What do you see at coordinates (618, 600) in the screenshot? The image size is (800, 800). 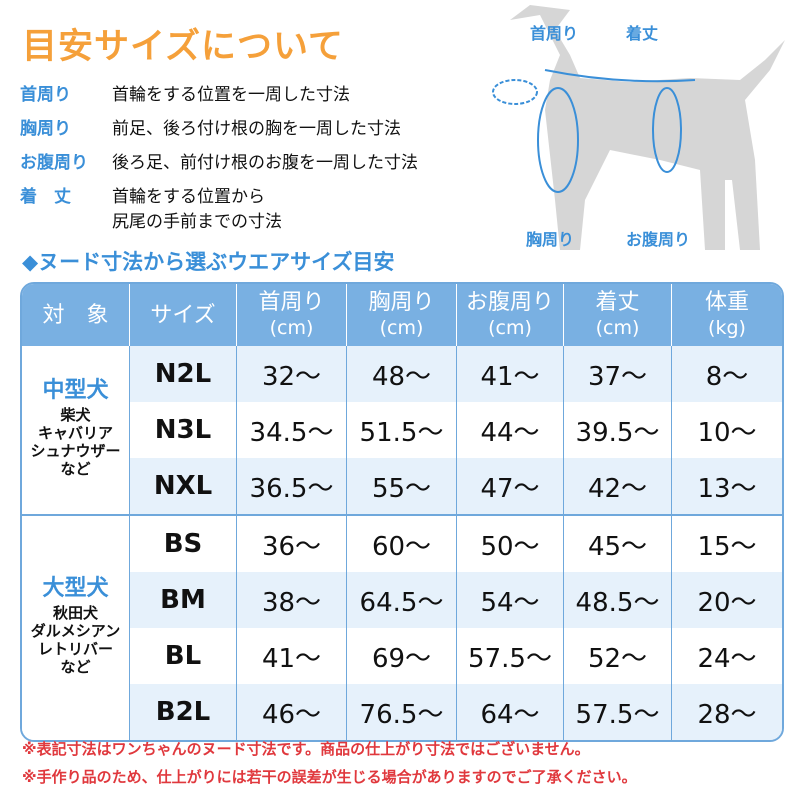 I see `value-cell: 48.5〜` at bounding box center [618, 600].